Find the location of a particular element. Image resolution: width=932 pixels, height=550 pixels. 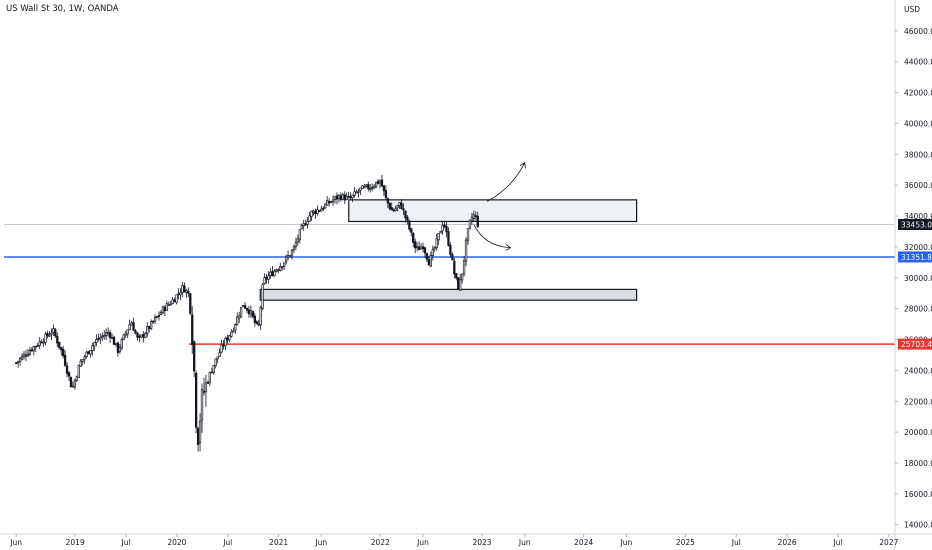

y-tick-label: 14000.0 is located at coordinates (918, 525).